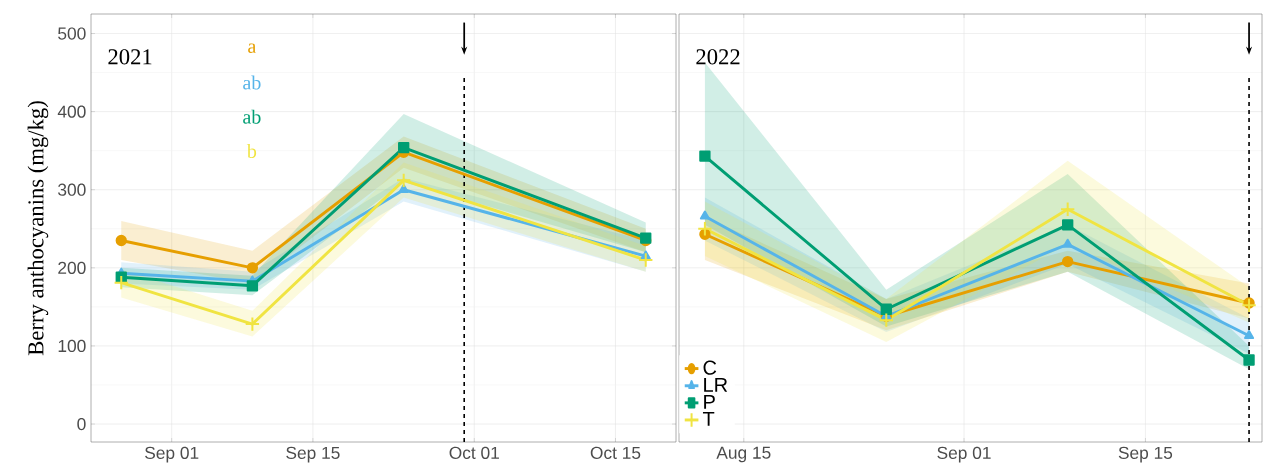 The image size is (1266, 469). Describe the element at coordinates (81, 424) in the screenshot. I see `y-tick-label: 0` at that location.